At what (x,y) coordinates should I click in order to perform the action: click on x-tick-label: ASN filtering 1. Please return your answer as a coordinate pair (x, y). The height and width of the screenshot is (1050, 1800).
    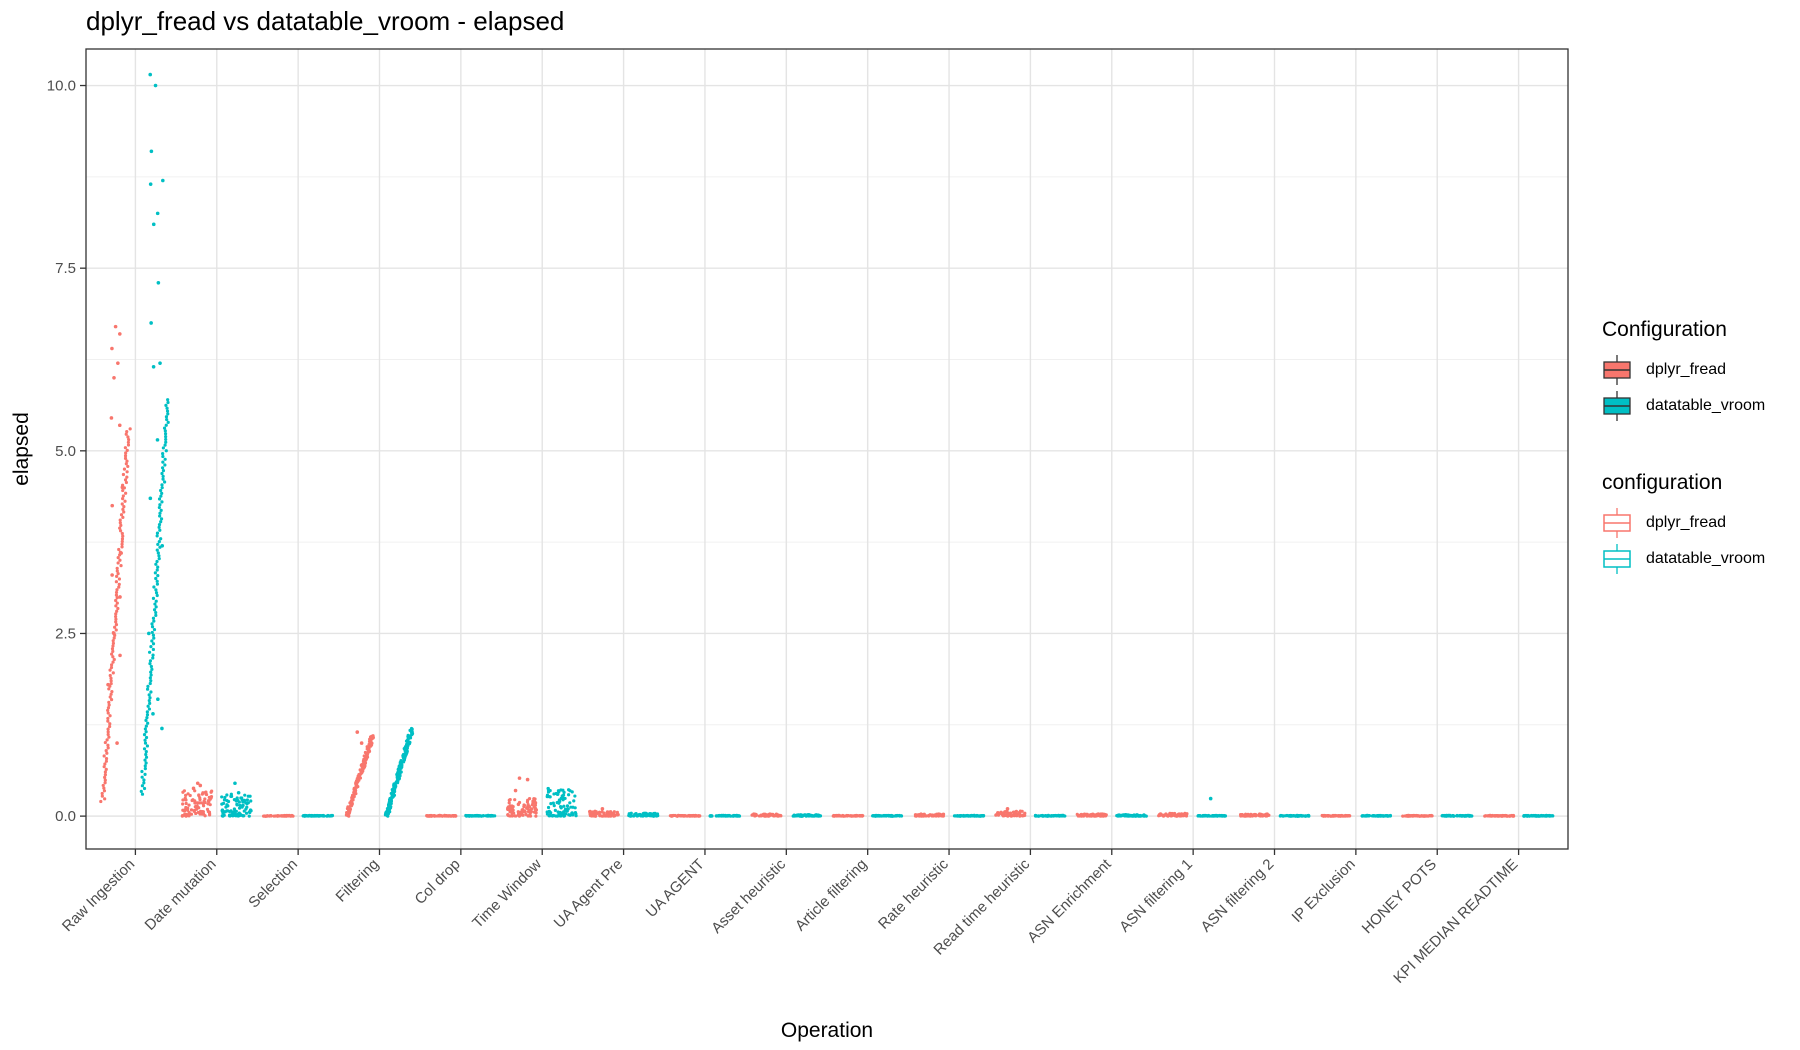
    Looking at the image, I should click on (1156, 896).